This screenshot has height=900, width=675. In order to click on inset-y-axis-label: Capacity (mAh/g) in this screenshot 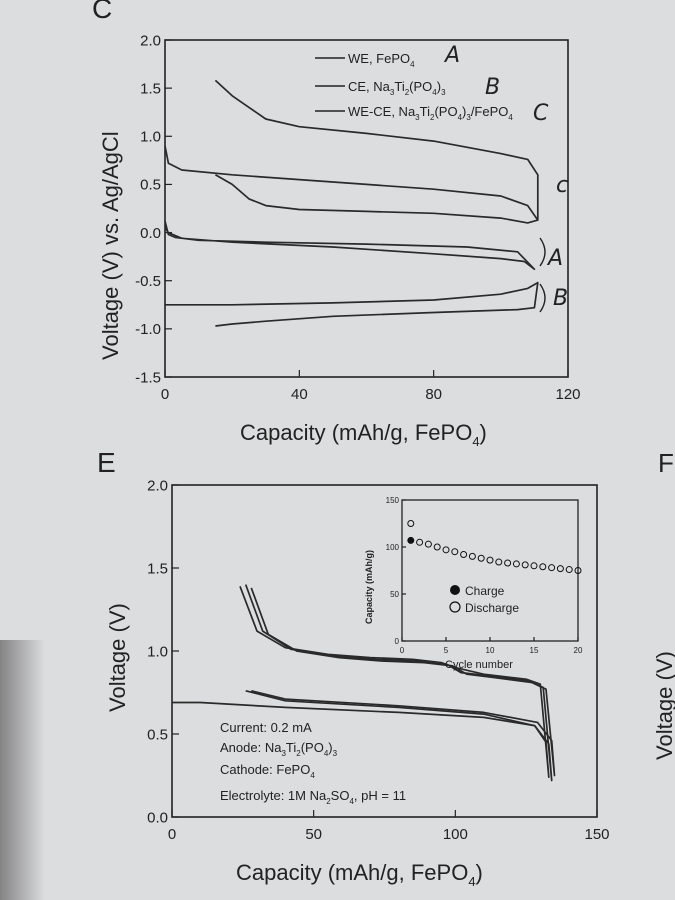, I will do `click(369, 587)`.